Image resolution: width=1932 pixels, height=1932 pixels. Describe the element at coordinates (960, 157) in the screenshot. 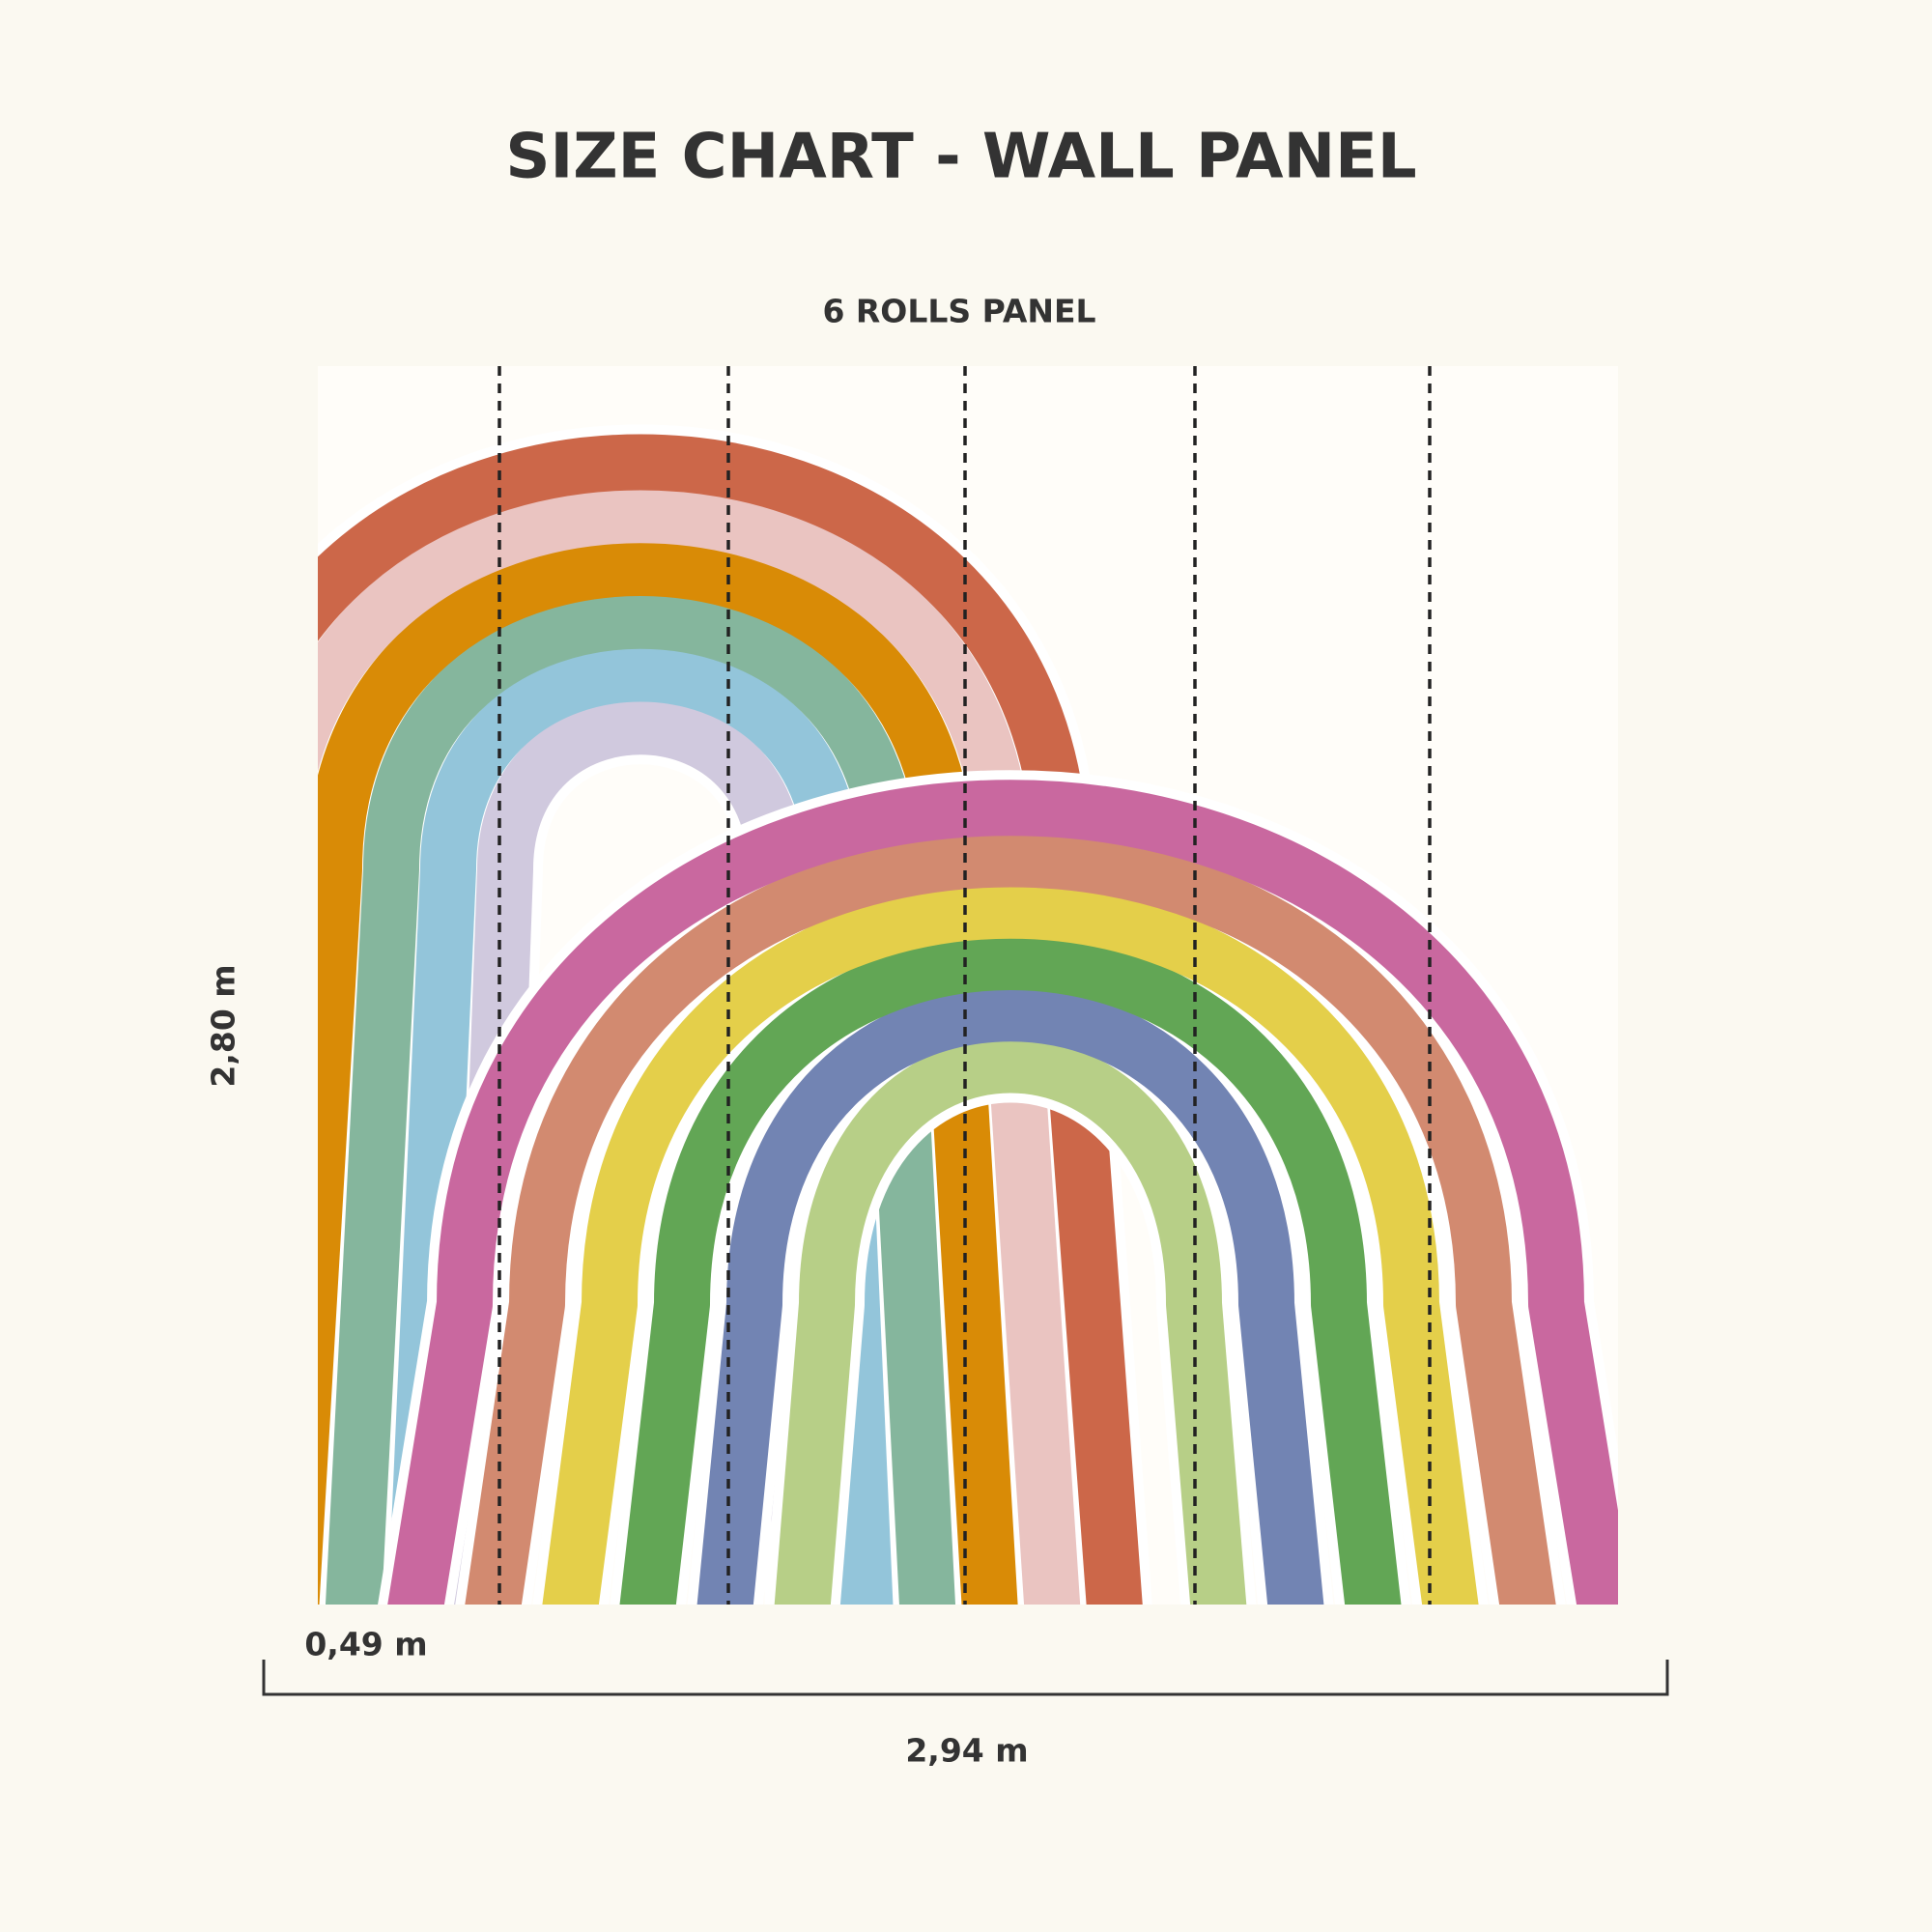

I see `title: SIZE CHART - WALL PANEL` at that location.